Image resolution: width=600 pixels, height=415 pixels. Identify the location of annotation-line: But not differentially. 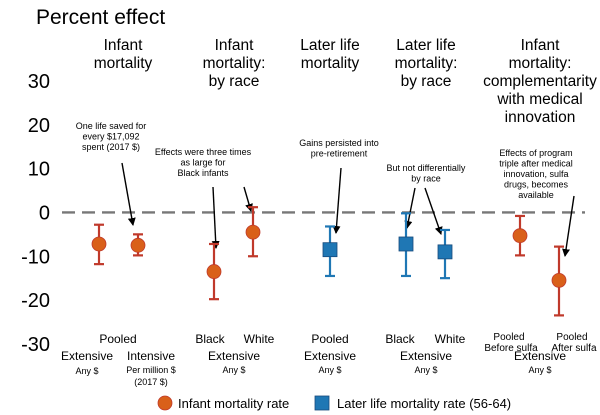
(426, 168).